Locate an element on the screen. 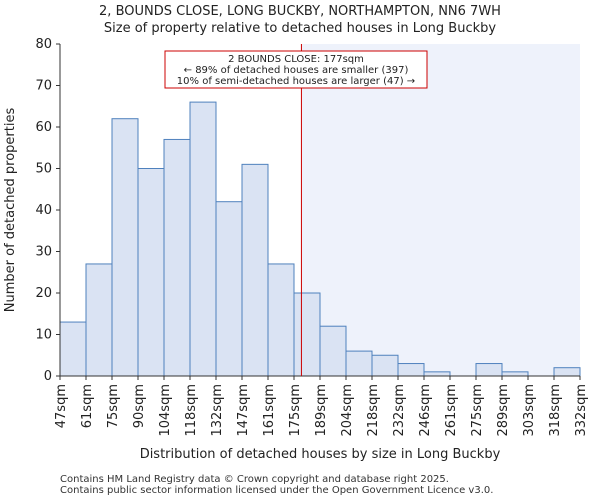  x-tick-label: 332sqm is located at coordinates (581, 410).